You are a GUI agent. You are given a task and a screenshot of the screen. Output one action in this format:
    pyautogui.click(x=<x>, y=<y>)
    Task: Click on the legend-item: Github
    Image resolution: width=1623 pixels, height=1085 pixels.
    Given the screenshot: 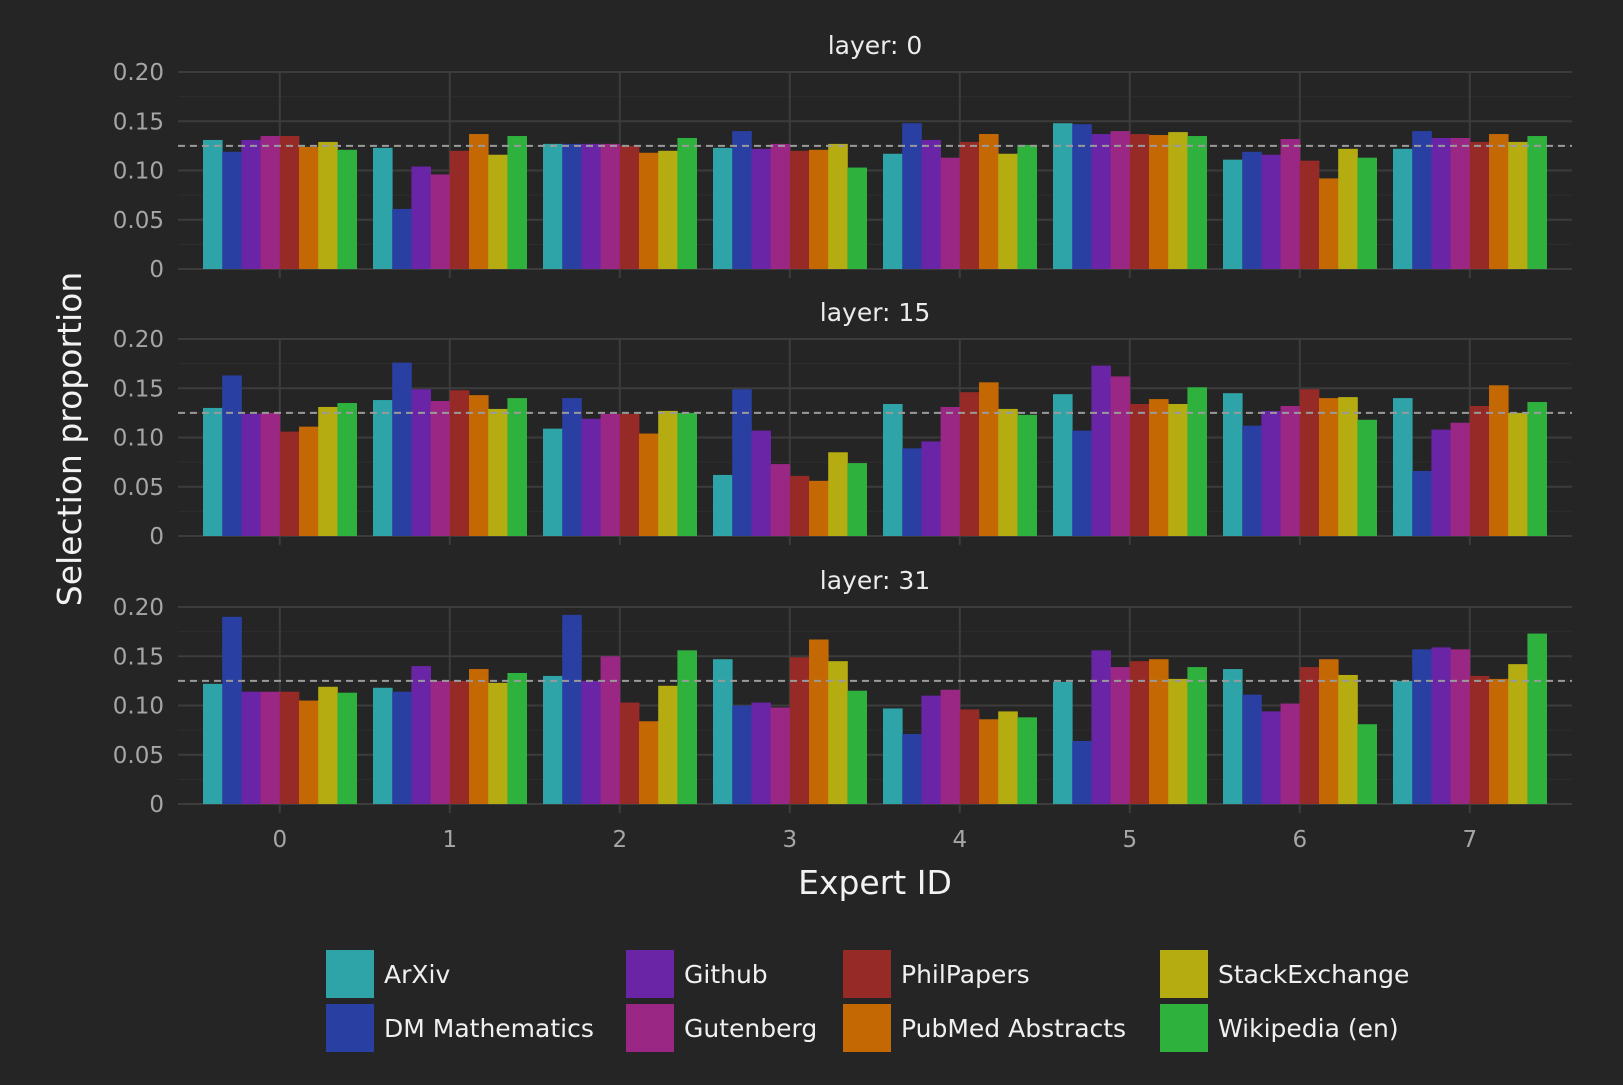 What is the action you would take?
    pyautogui.click(x=697, y=974)
    